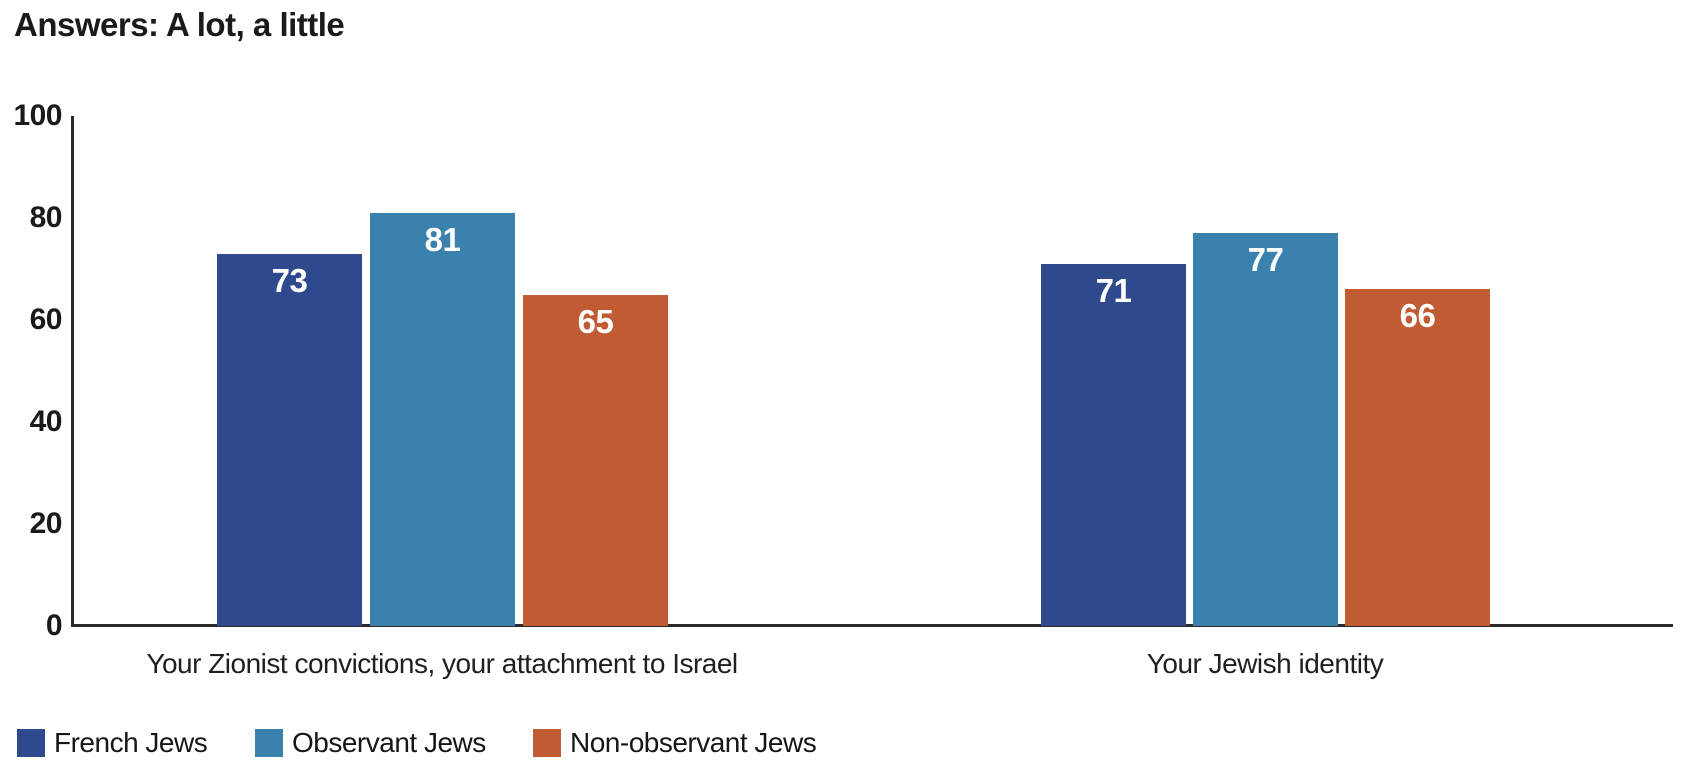 The height and width of the screenshot is (778, 1688). I want to click on y-axis-tick-label: 80, so click(46, 217).